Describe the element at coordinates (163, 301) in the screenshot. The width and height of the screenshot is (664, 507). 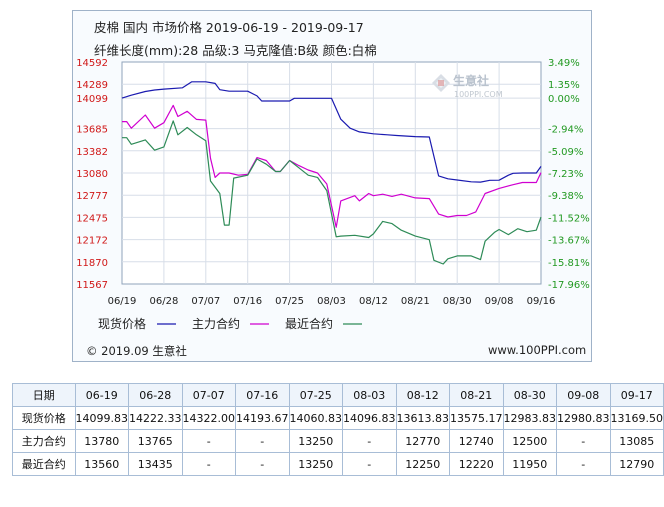
I see `x-tick-label: 06/28` at that location.